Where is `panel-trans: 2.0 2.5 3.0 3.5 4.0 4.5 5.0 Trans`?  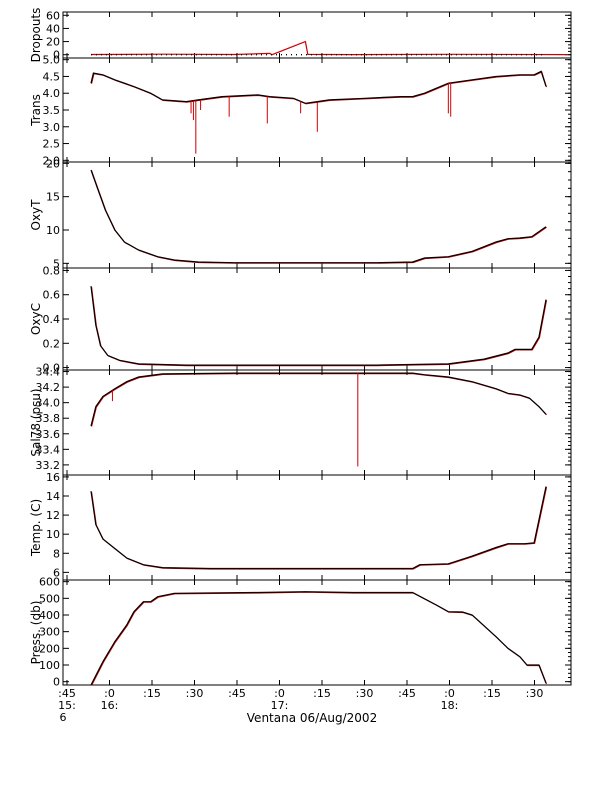 panel-trans: 2.0 2.5 3.0 3.5 4.0 4.5 5.0 Trans is located at coordinates (300, 110).